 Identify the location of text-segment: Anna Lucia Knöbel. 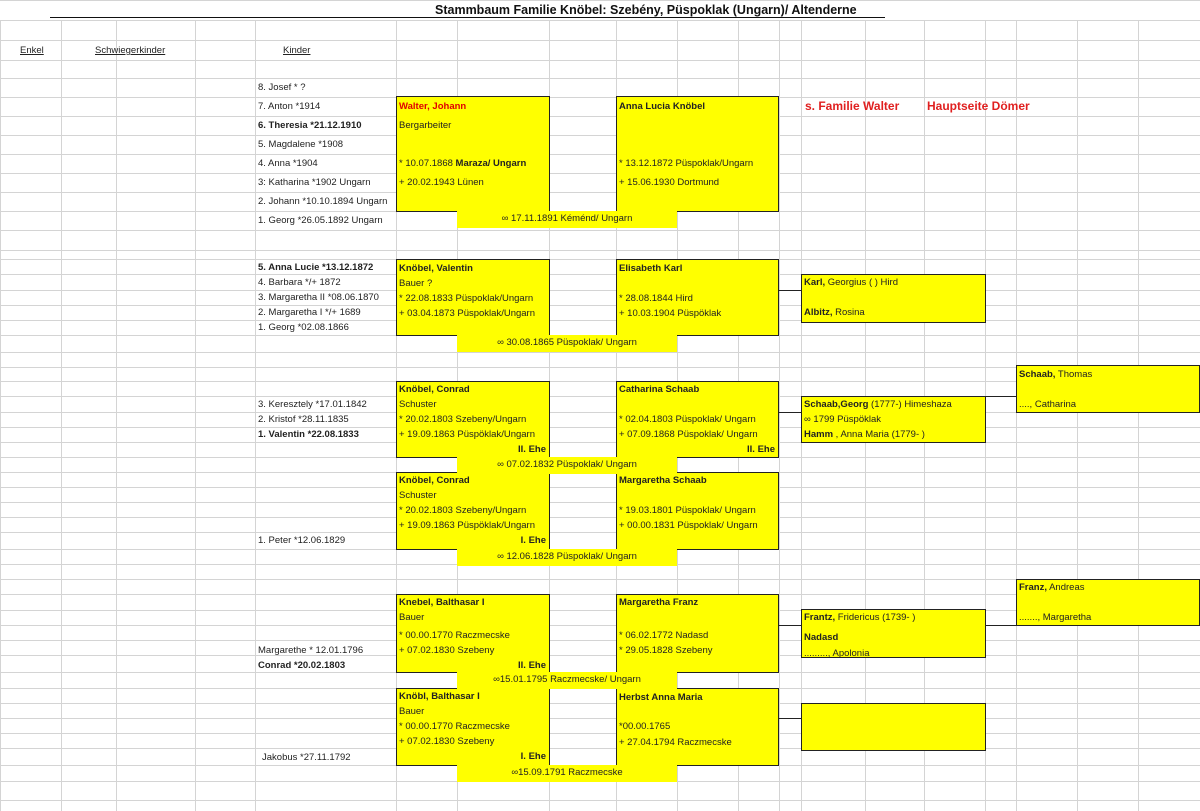
(662, 106).